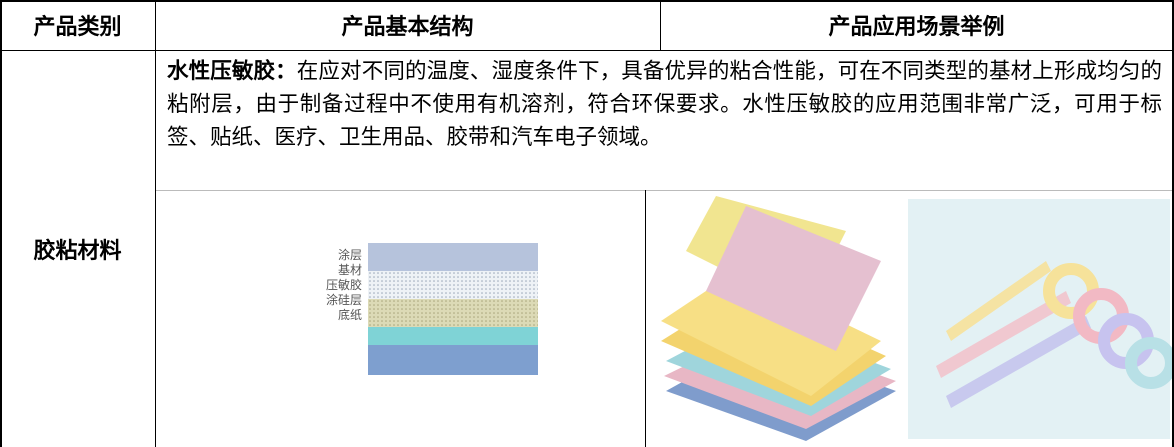  What do you see at coordinates (77, 26) in the screenshot?
I see `header-cell: 产品类别` at bounding box center [77, 26].